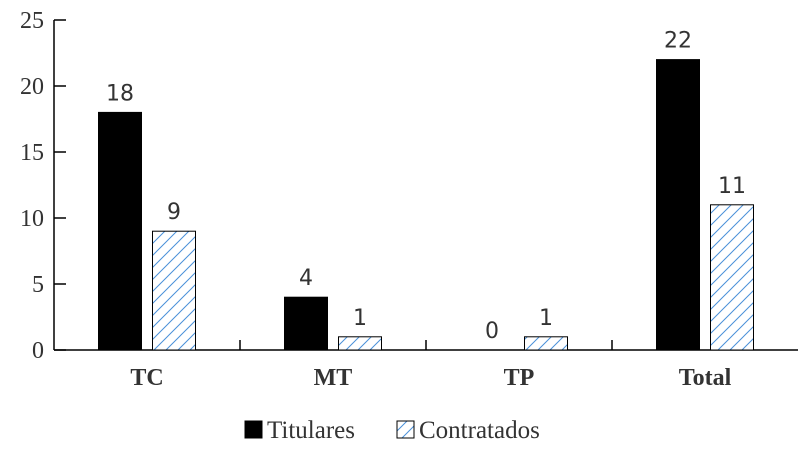 Image resolution: width=800 pixels, height=450 pixels. What do you see at coordinates (333, 378) in the screenshot?
I see `x-category-label: MT` at bounding box center [333, 378].